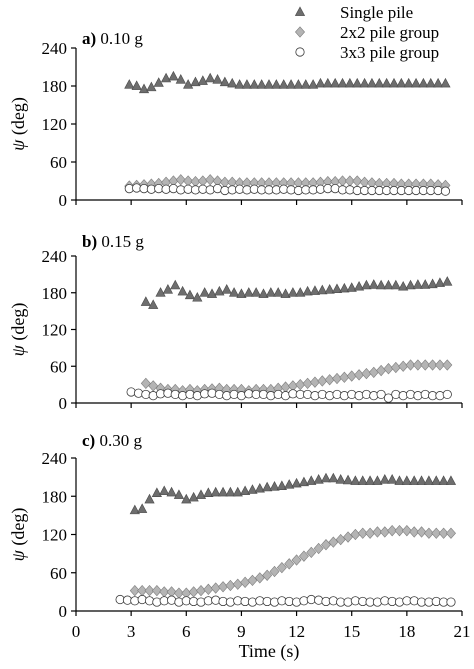 This screenshot has width=474, height=669. What do you see at coordinates (351, 631) in the screenshot?
I see `x-tick-label: 15` at bounding box center [351, 631].